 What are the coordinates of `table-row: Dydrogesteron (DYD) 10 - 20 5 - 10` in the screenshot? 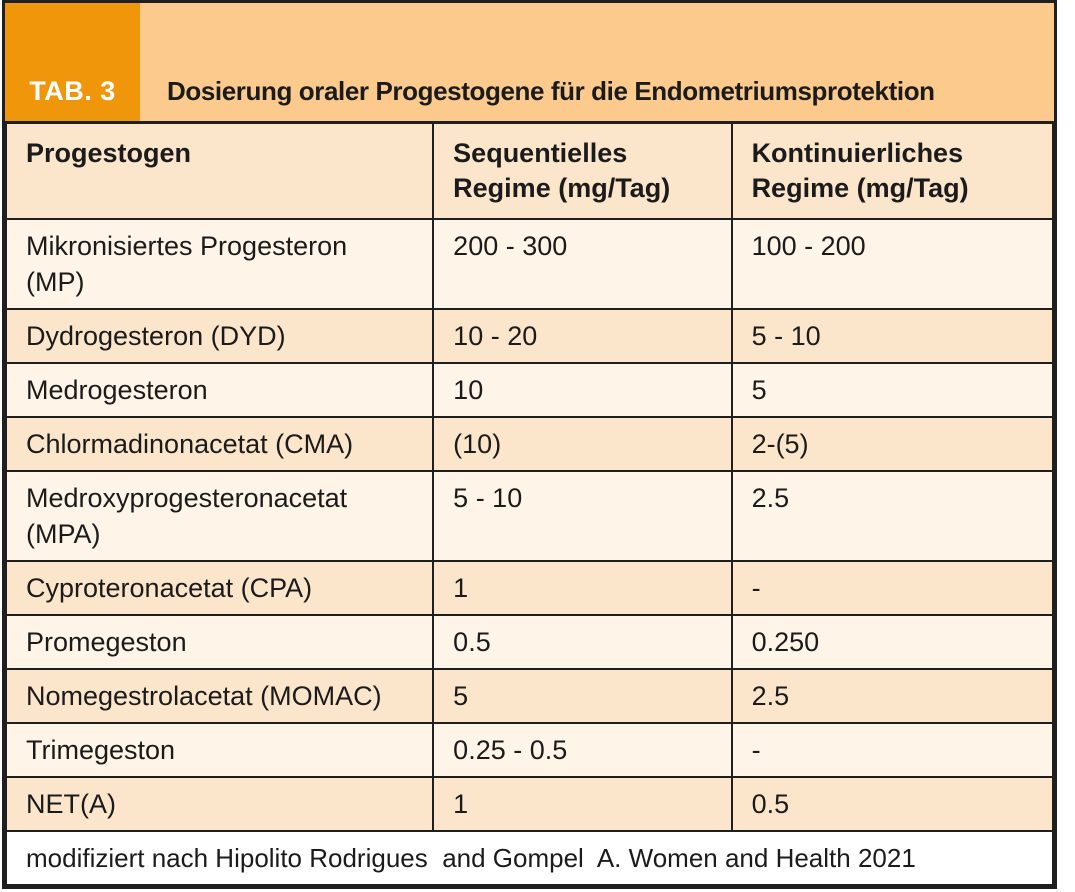 It's located at (529, 336).